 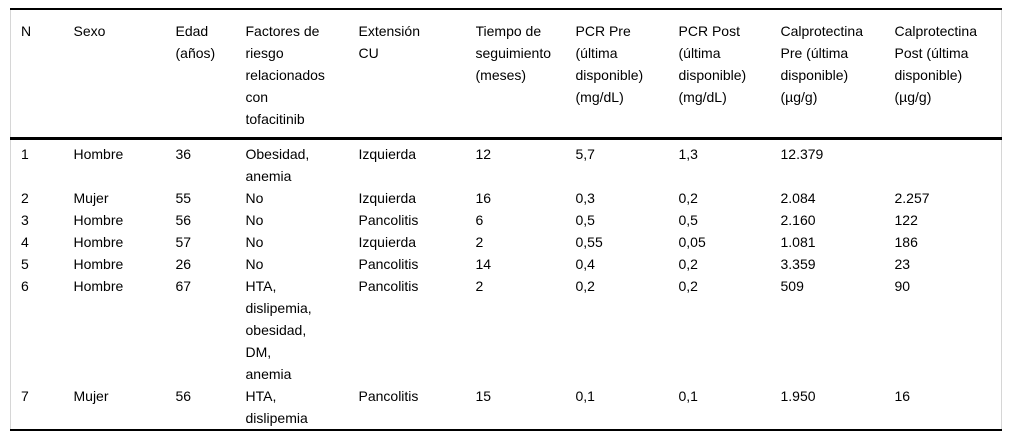 What do you see at coordinates (798, 396) in the screenshot?
I see `table-cell: 1.950` at bounding box center [798, 396].